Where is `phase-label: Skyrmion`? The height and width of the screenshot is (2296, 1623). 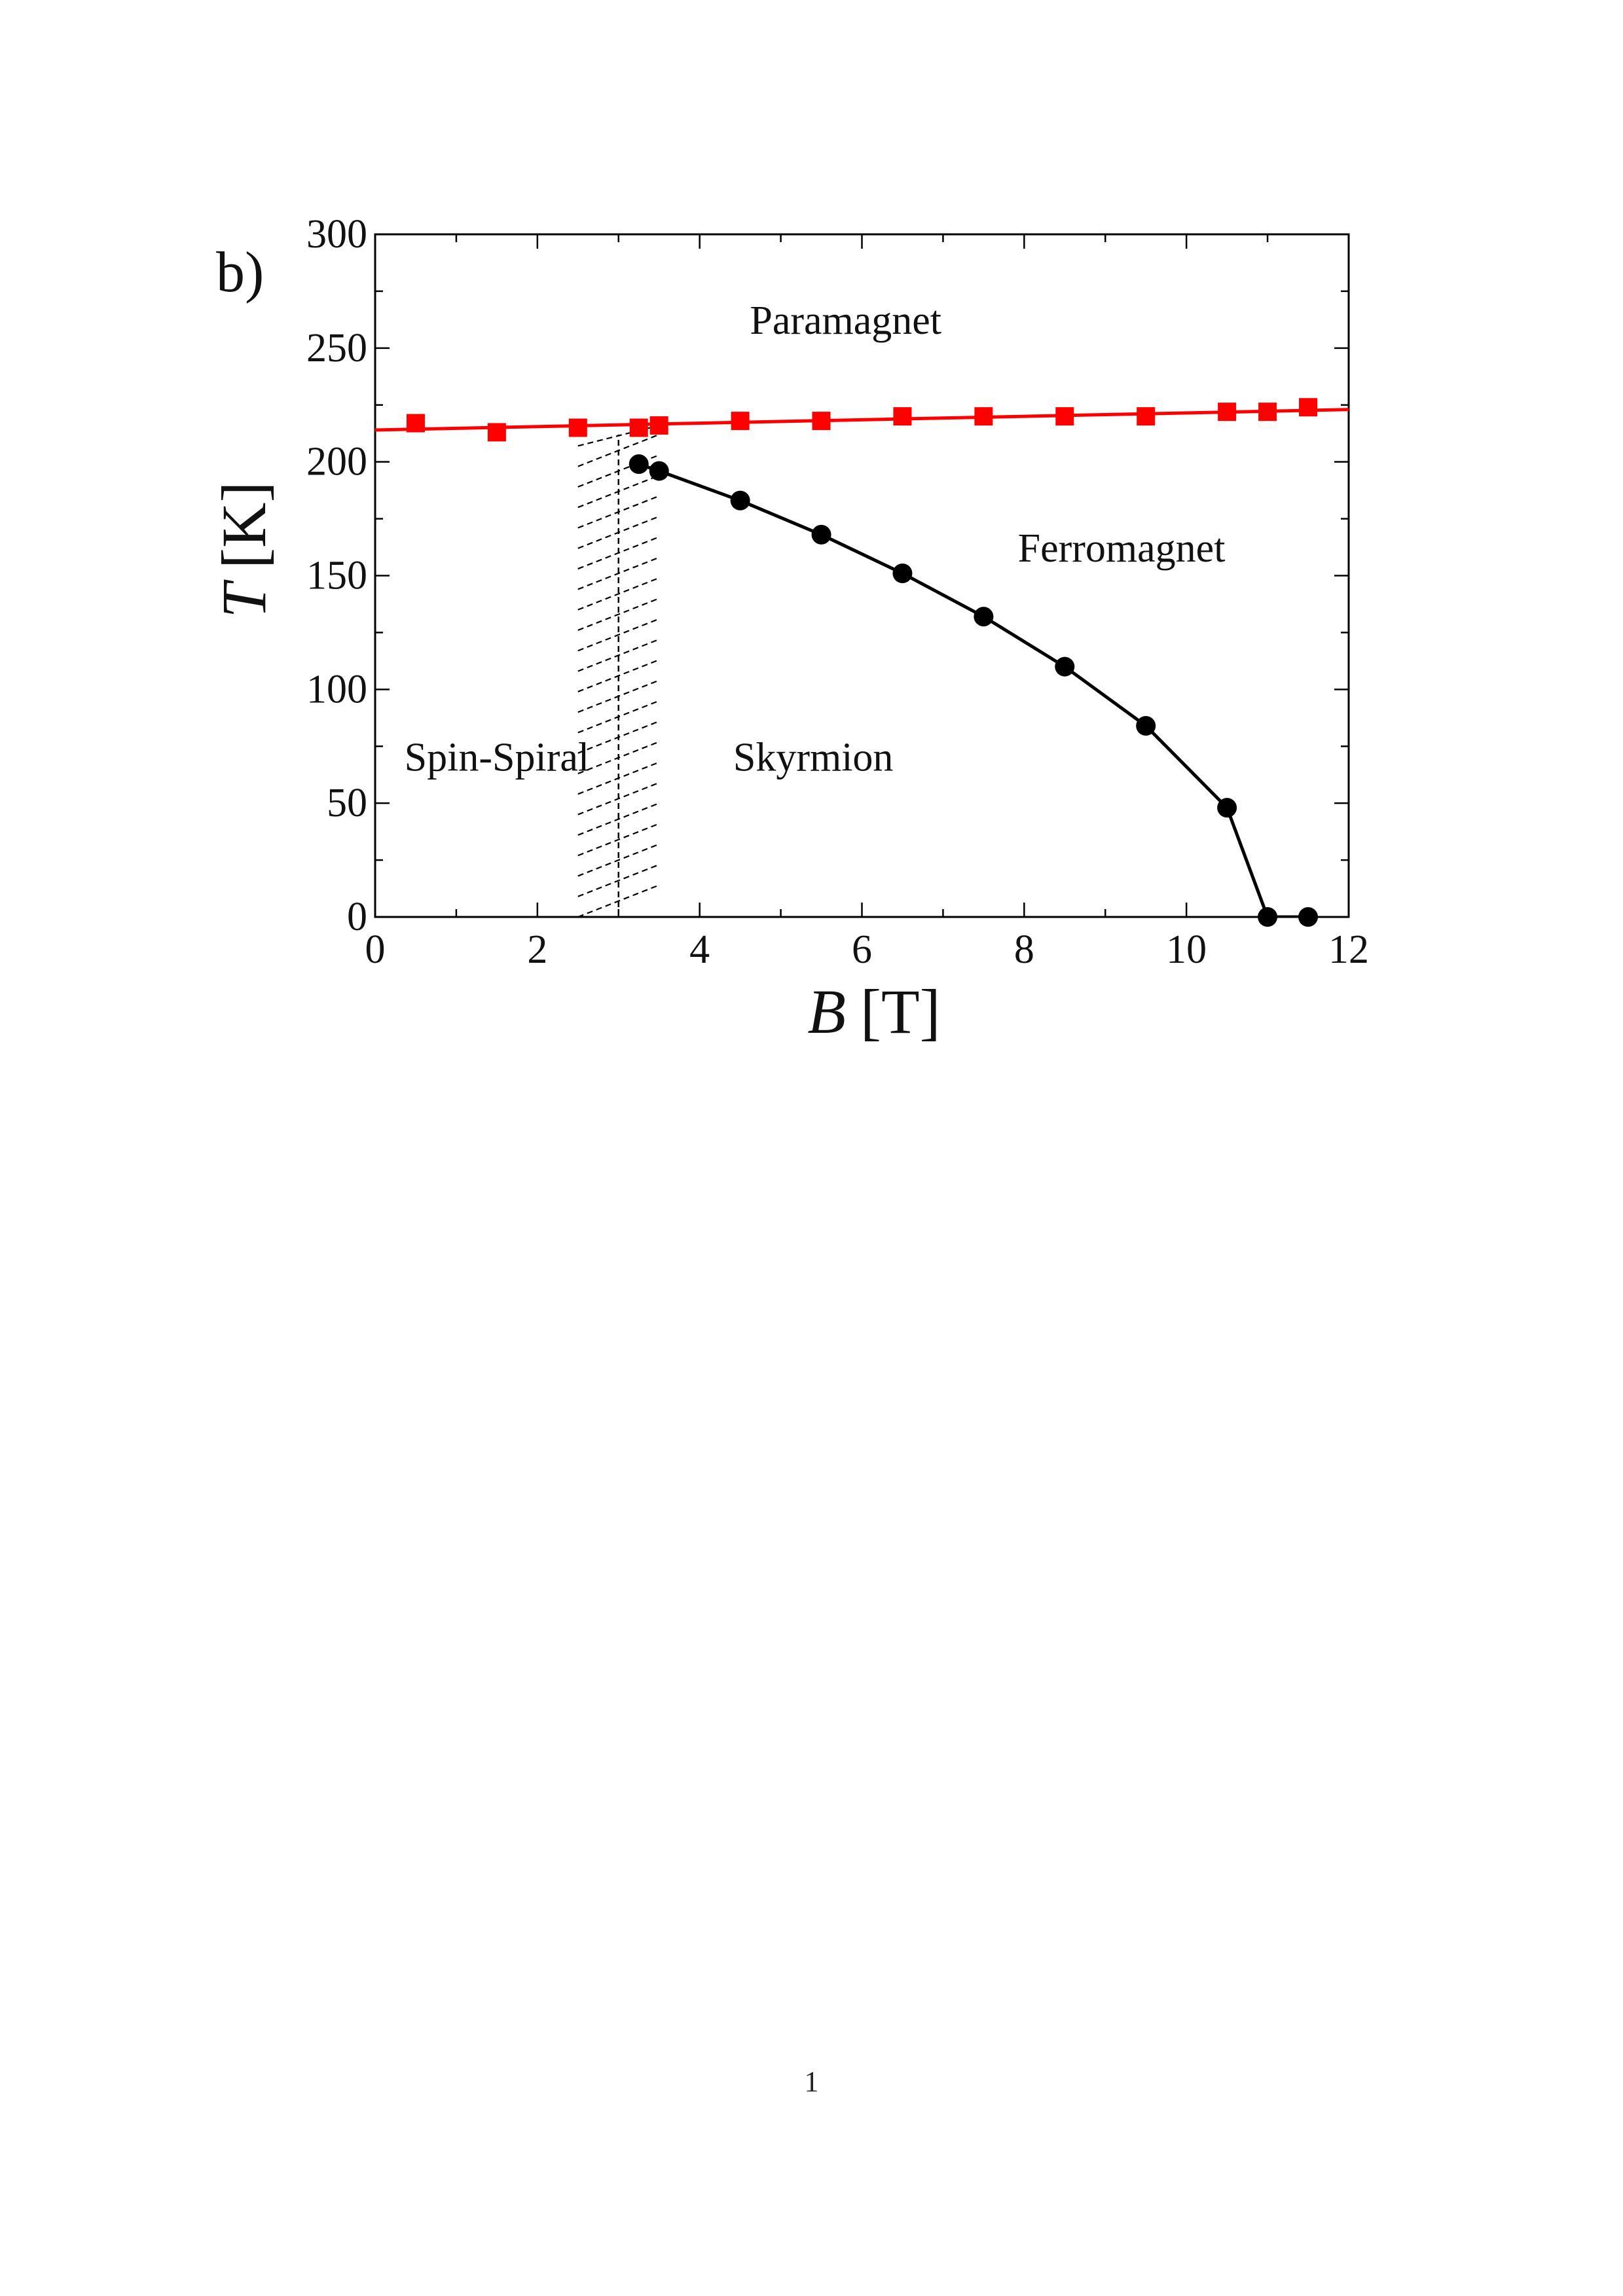 phase-label: Skyrmion is located at coordinates (813, 758).